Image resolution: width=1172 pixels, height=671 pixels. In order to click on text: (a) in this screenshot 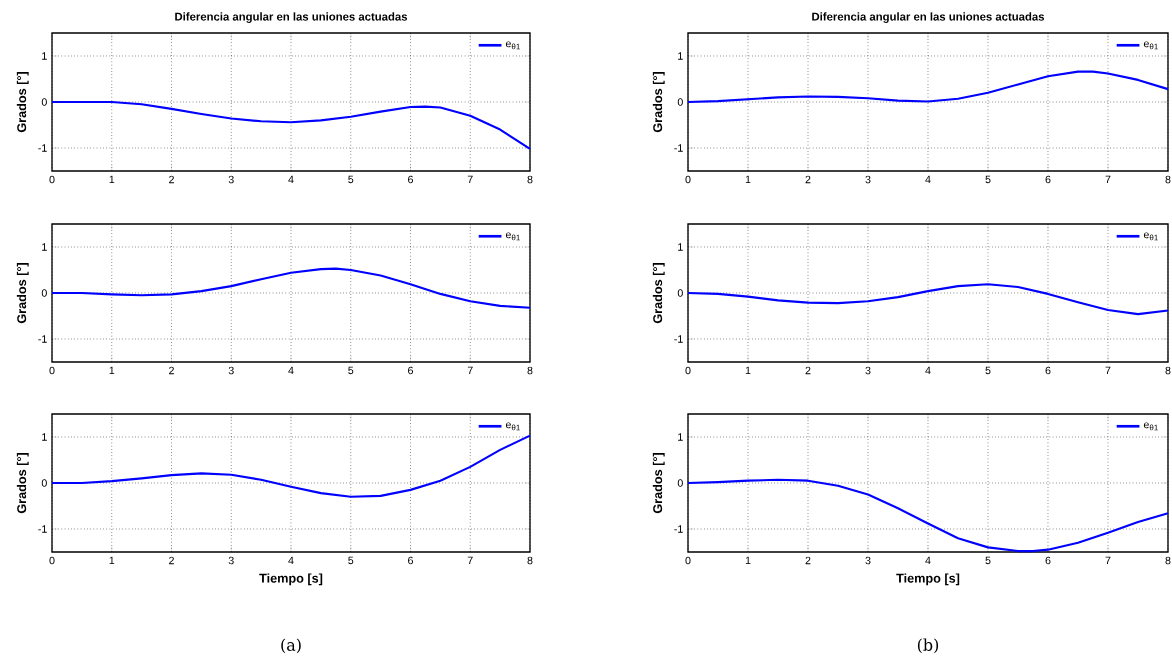, I will do `click(291, 646)`.